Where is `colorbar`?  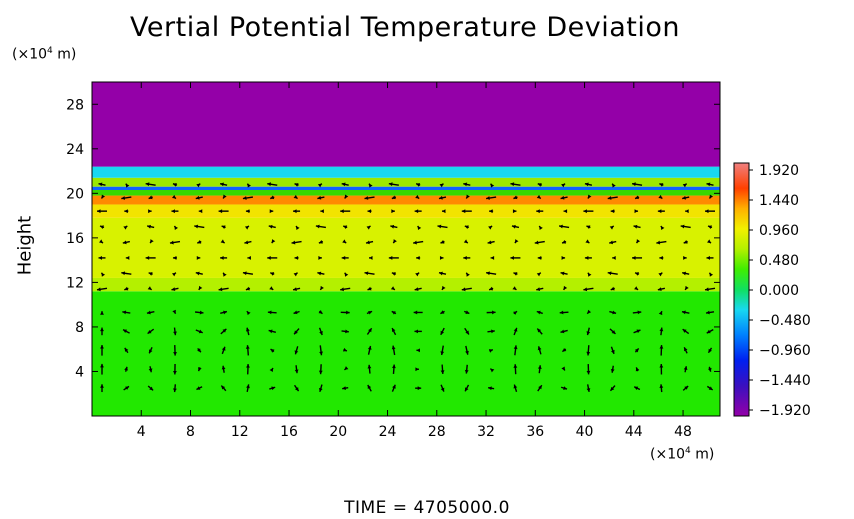
colorbar is located at coordinates (741, 289).